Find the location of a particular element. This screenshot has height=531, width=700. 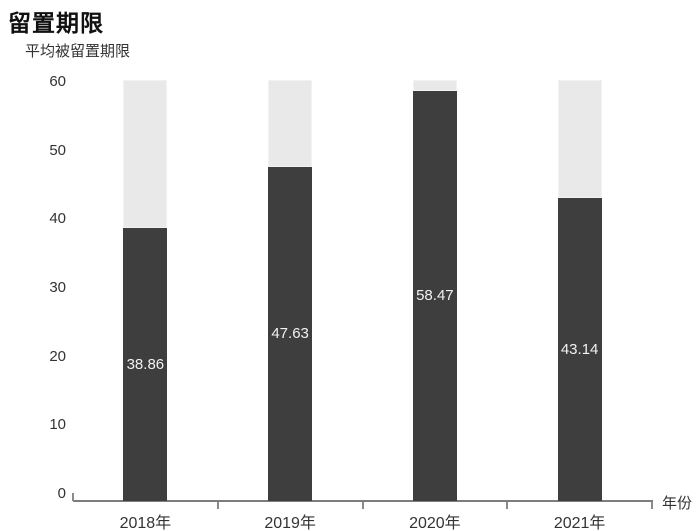

y-axis-tick-label: 60 is located at coordinates (57, 81).